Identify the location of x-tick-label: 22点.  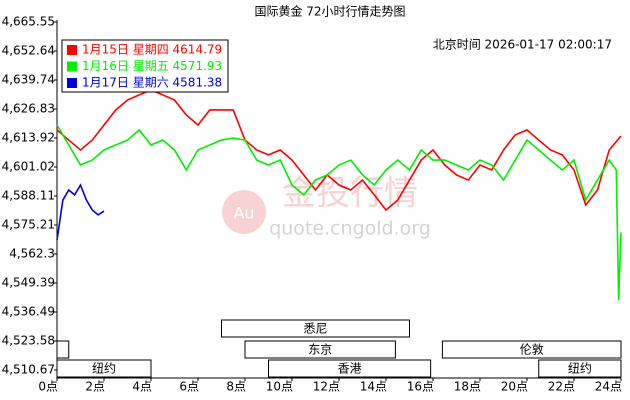
(561, 387).